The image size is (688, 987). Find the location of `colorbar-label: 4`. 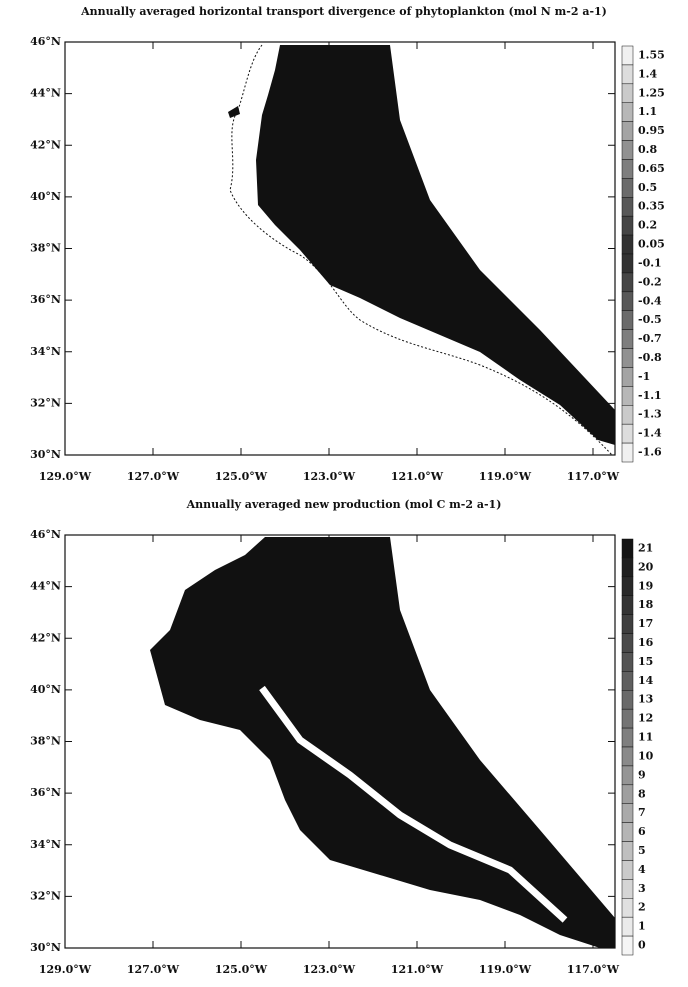

colorbar-label: 4 is located at coordinates (642, 869).